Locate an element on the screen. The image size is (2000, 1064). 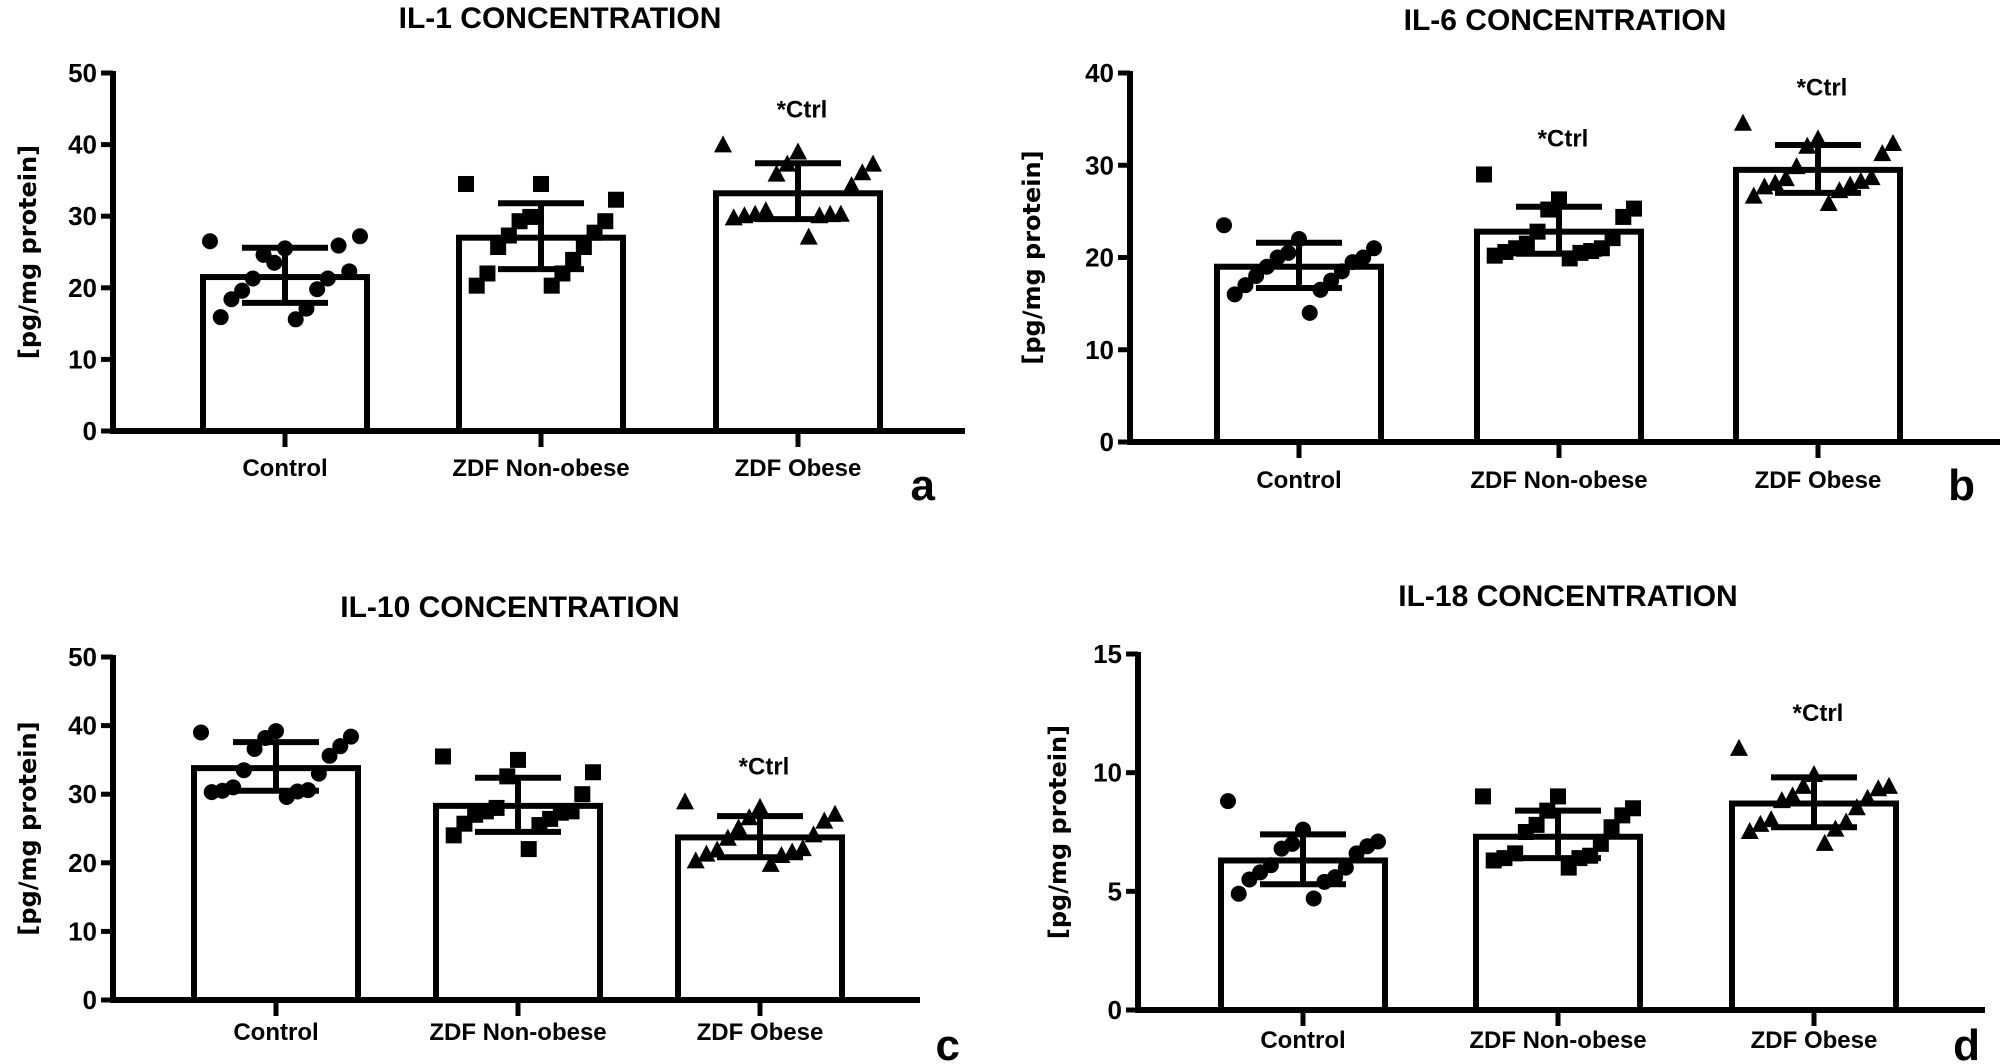
chart-title: IL-10 CONCENTRATION is located at coordinates (509, 607).